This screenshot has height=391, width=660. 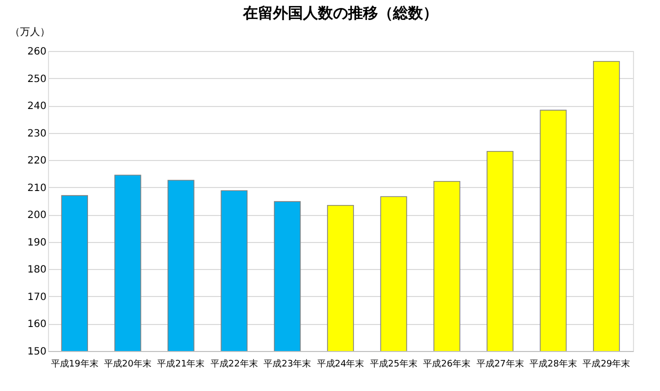 What do you see at coordinates (288, 364) in the screenshot?
I see `x-tick-label: 平成23年末` at bounding box center [288, 364].